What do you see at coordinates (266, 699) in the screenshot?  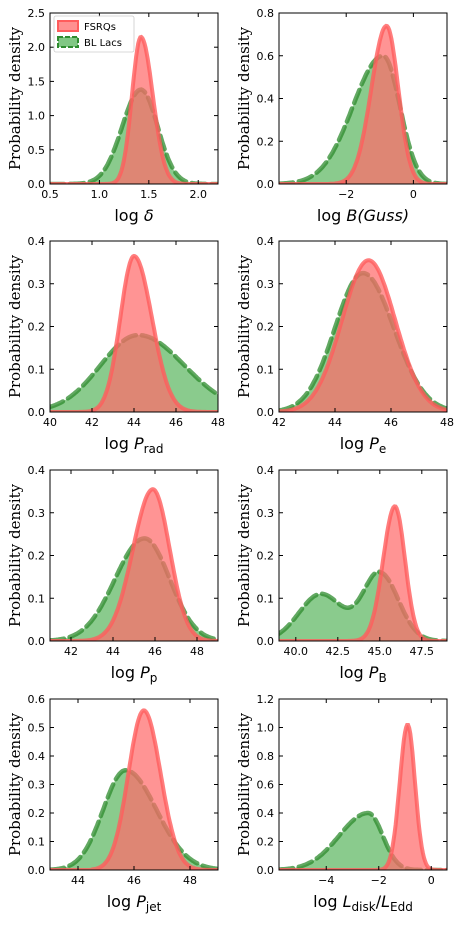 I see `y-tick-label: 1.2` at bounding box center [266, 699].